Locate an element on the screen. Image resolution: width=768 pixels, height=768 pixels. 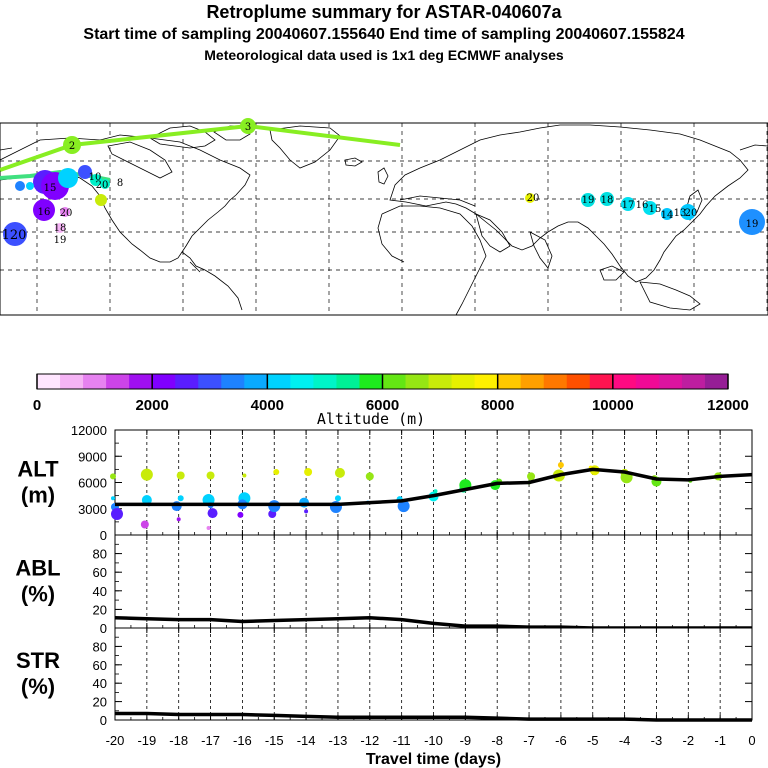
colorbar-tick-label: 12000 is located at coordinates (728, 405).